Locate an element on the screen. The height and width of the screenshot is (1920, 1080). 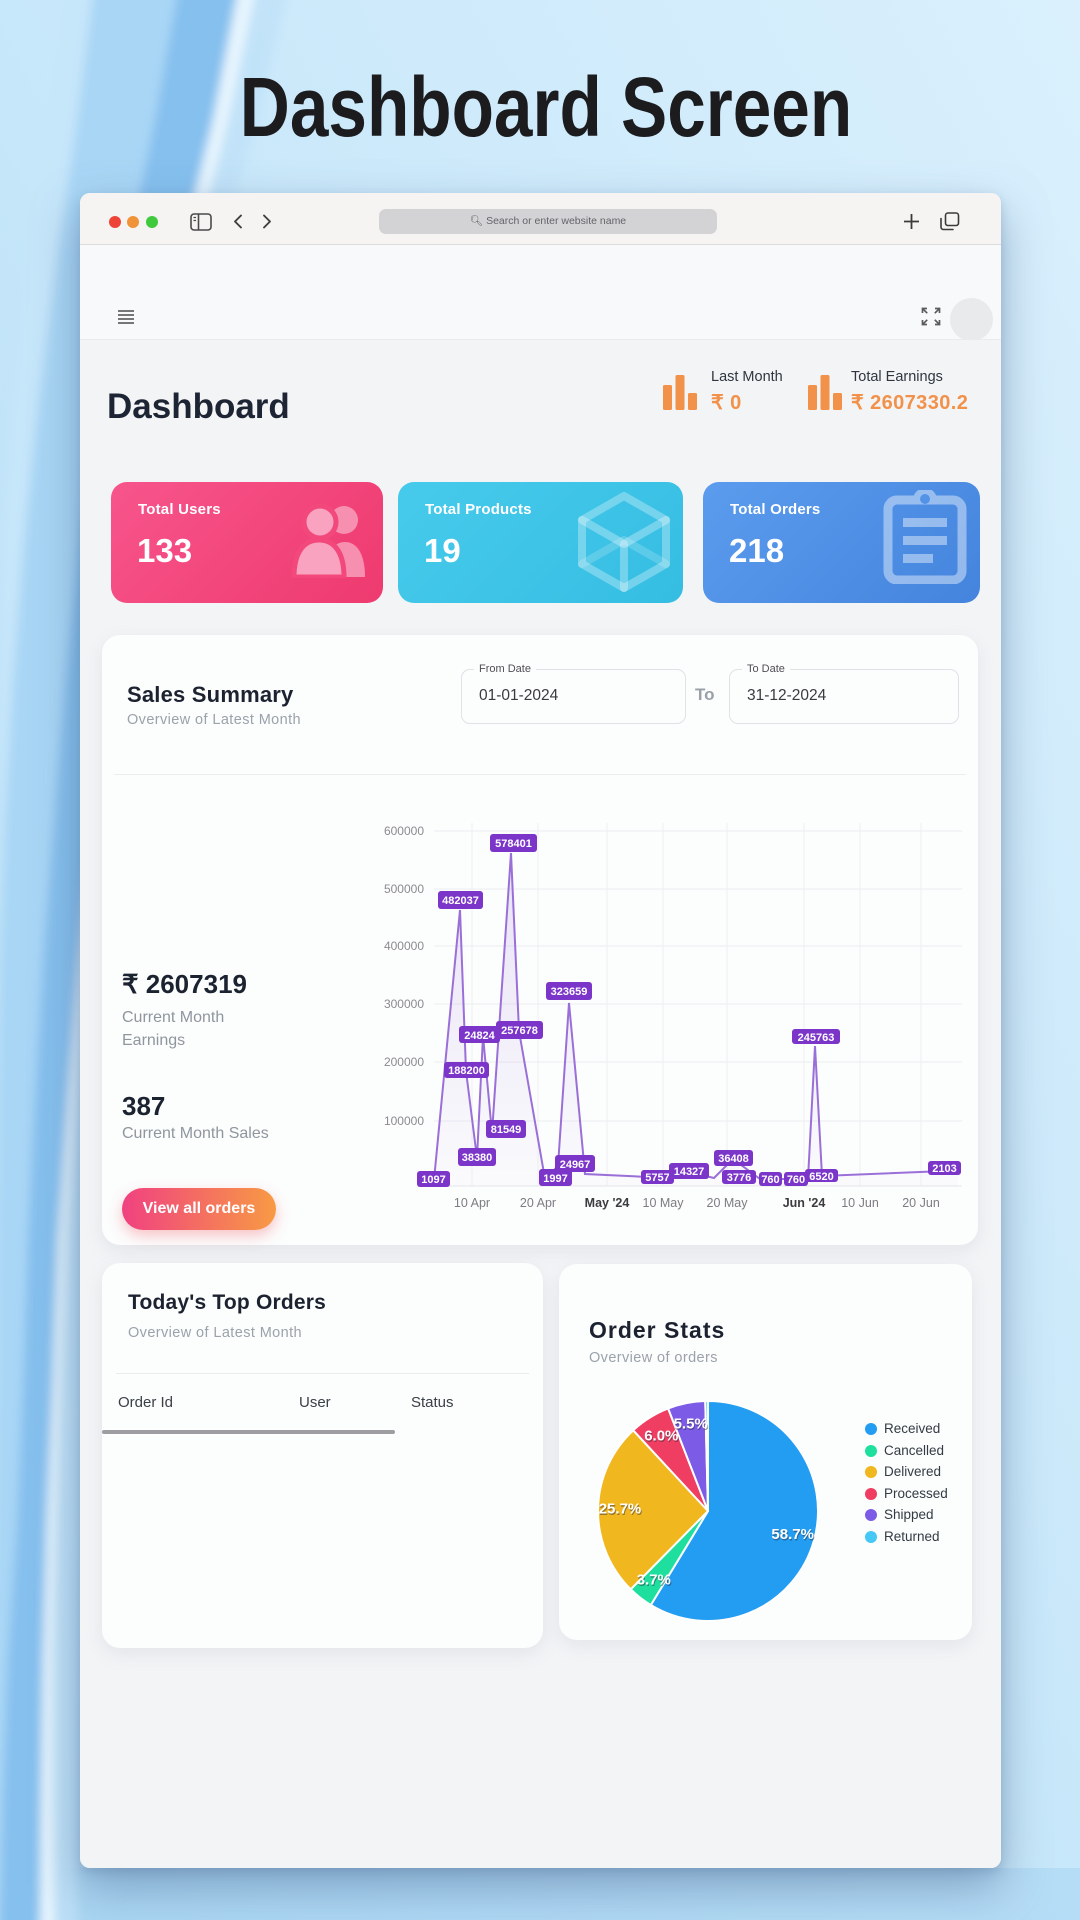
svg-text: 300000 is located at coordinates (404, 1004).